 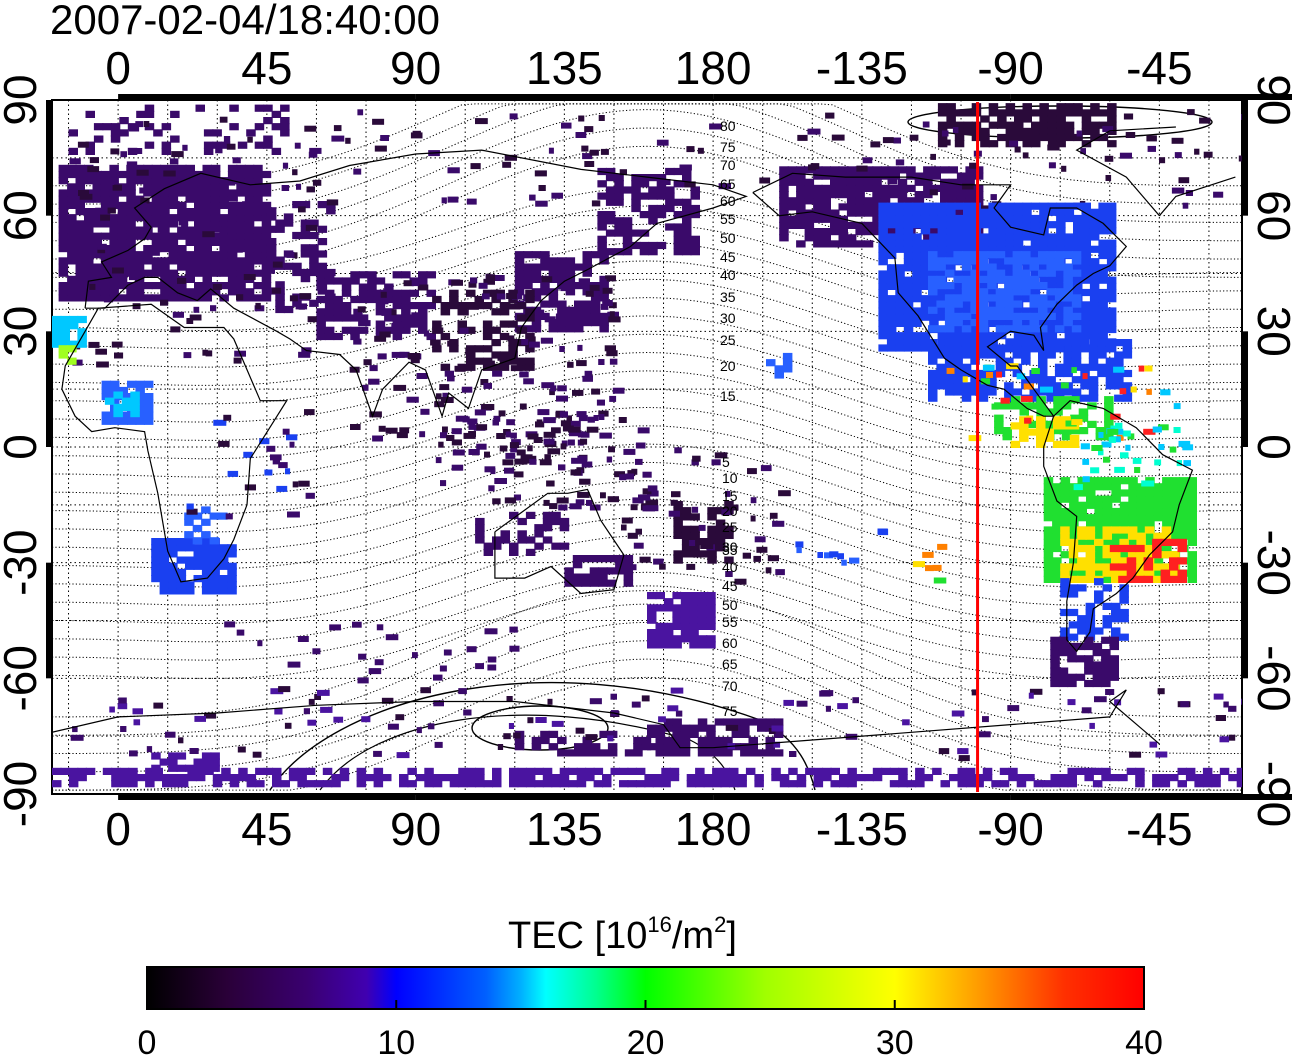 I want to click on x-tick-label-top: 135, so click(x=564, y=68).